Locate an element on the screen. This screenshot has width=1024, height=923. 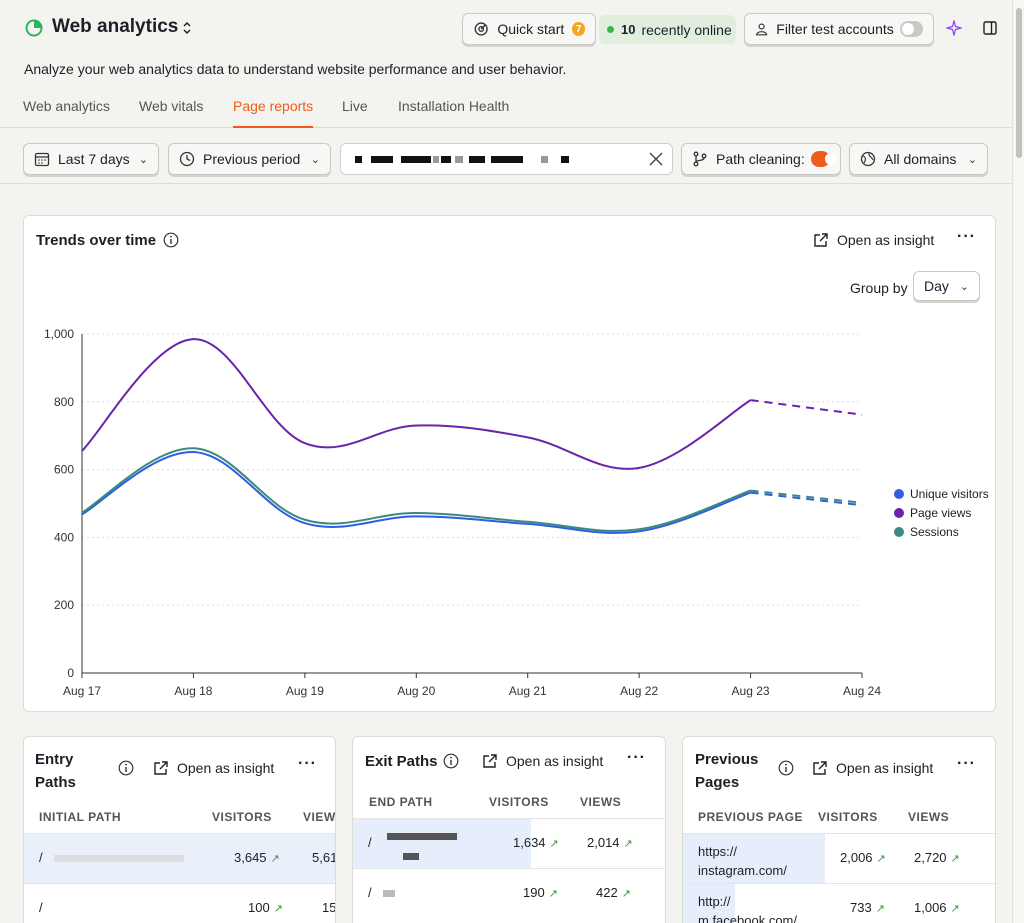
table-row: / 1,634 ↗ 2,014 ↗ is located at coordinates (509, 843).